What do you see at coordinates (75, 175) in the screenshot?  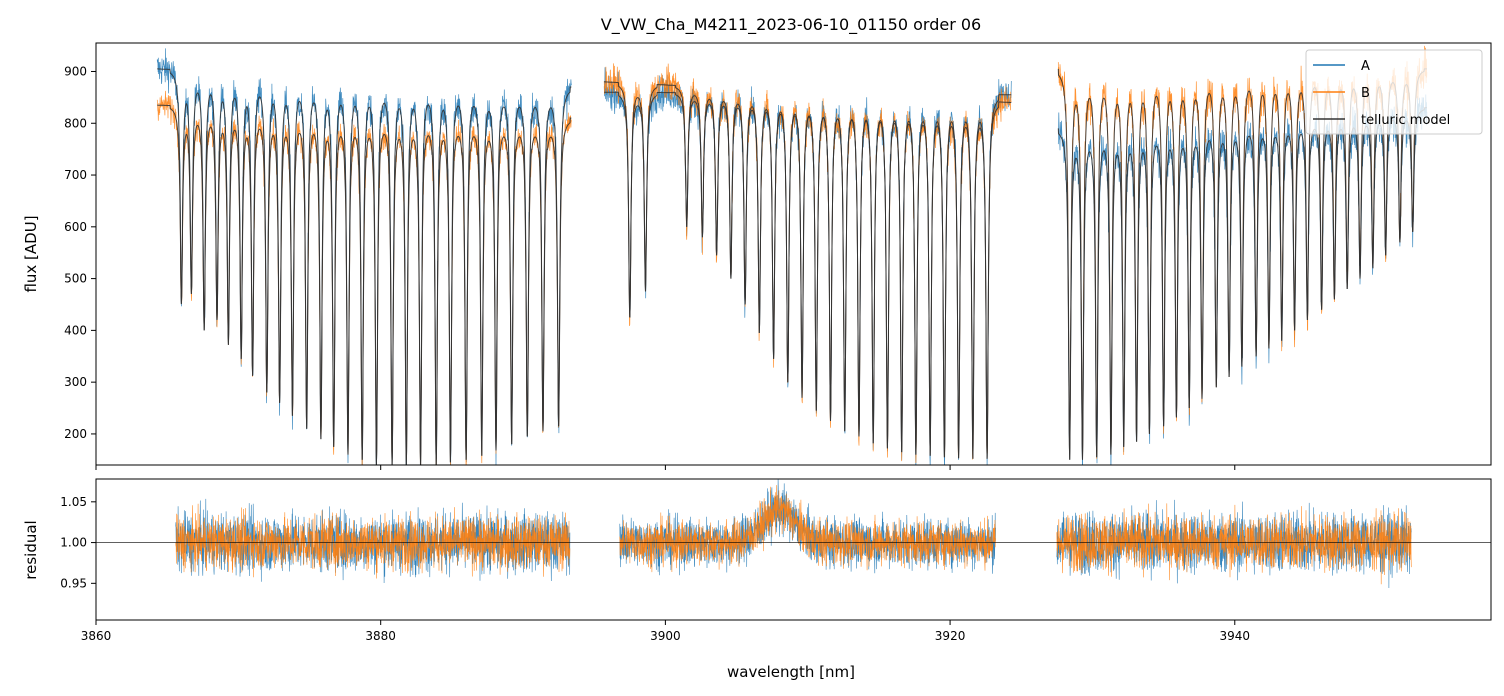 I see `top-y-tick-label: 700` at bounding box center [75, 175].